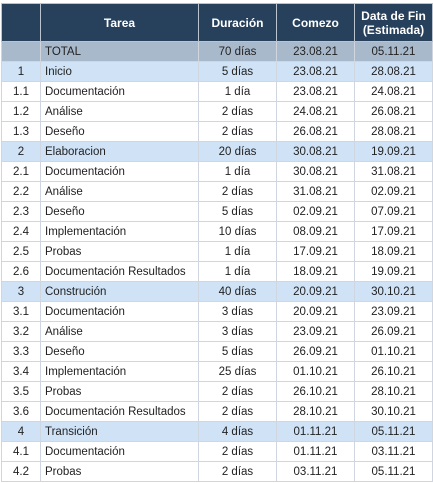 The width and height of the screenshot is (433, 483). Describe the element at coordinates (237, 151) in the screenshot. I see `cell-duration: 20 días` at that location.